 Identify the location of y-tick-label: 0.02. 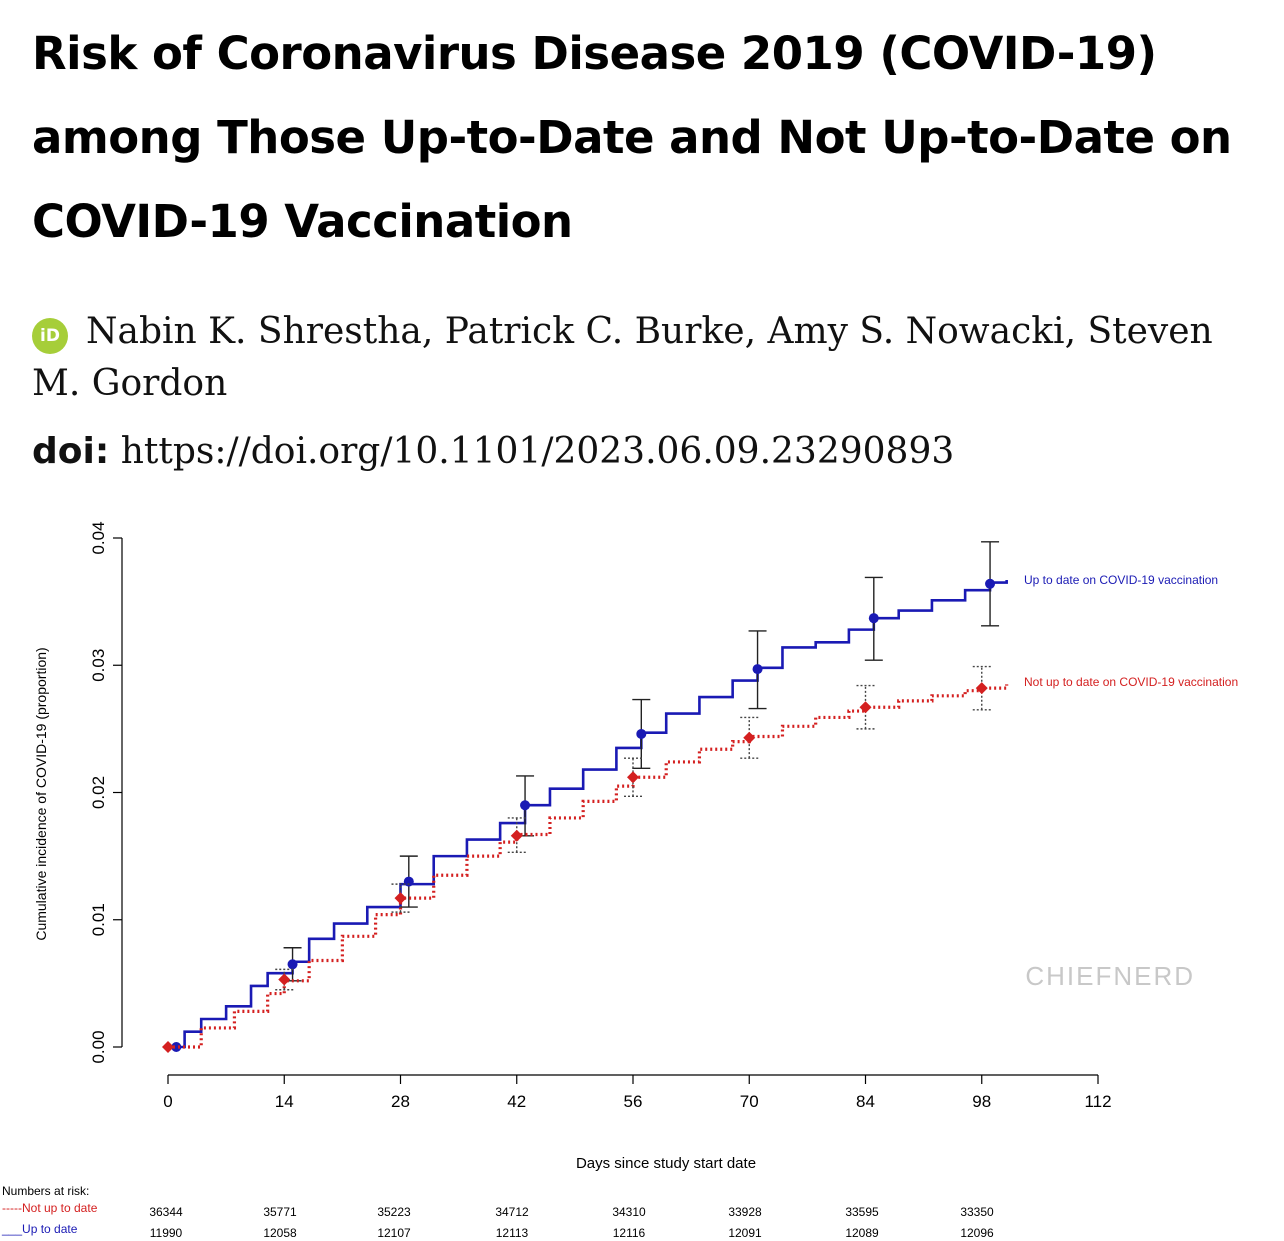
(98, 792).